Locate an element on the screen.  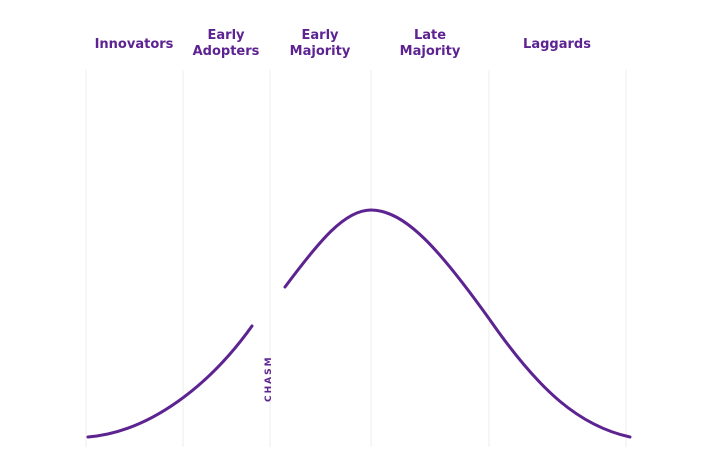
label-line: Innovators is located at coordinates (134, 44).